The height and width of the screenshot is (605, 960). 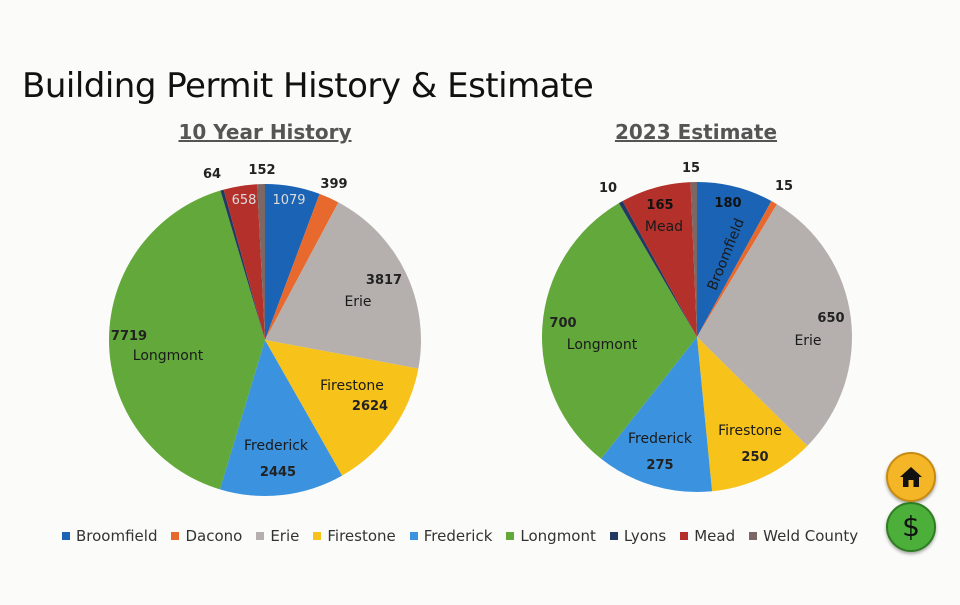 I want to click on legend-item-broomfield: Broomfield, so click(x=109, y=536).